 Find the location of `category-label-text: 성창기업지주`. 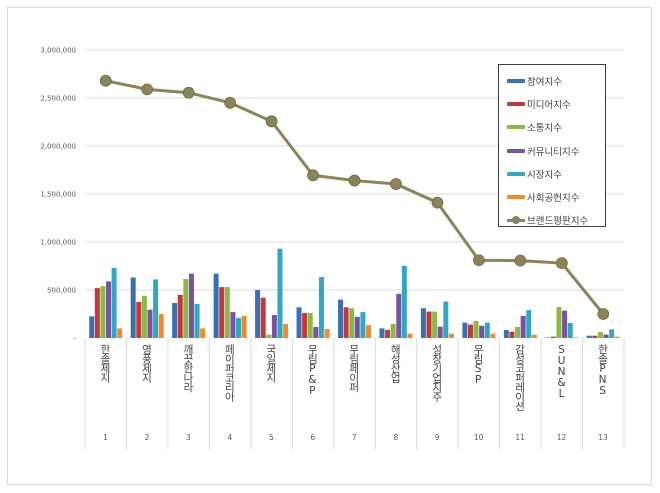

category-label-text: 성창기업지주 is located at coordinates (436, 372).